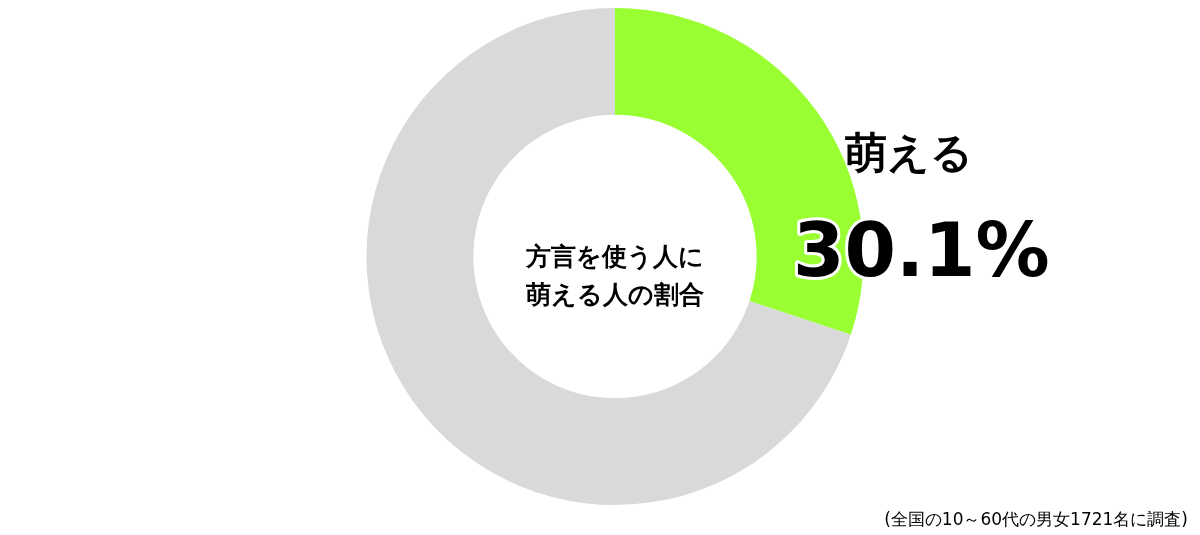  I want to click on text: (全国の10～60代の男女1721名に調査), so click(1036, 519).